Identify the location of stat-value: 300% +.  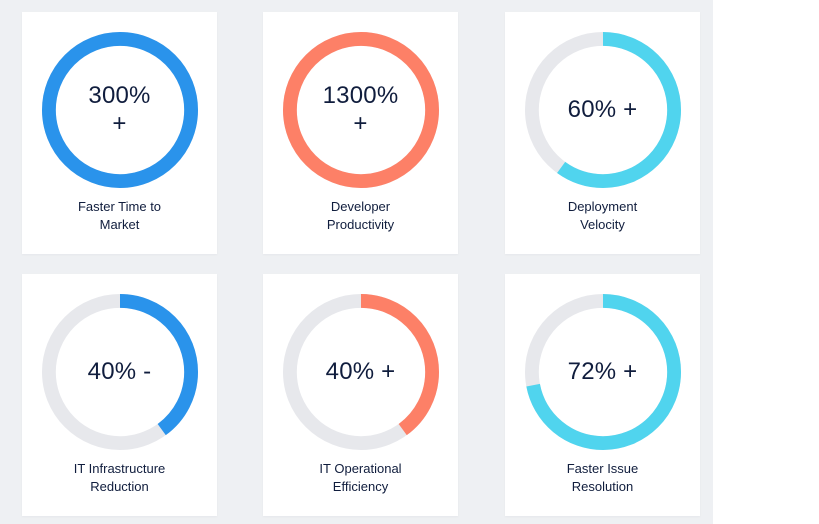
(119, 109).